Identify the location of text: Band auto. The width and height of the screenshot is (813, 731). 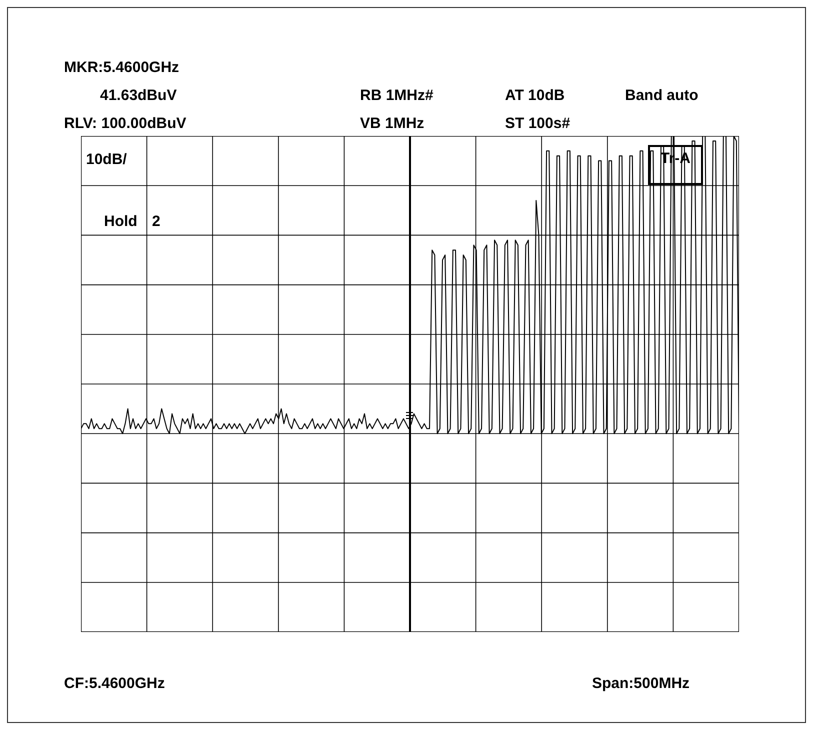
(661, 95).